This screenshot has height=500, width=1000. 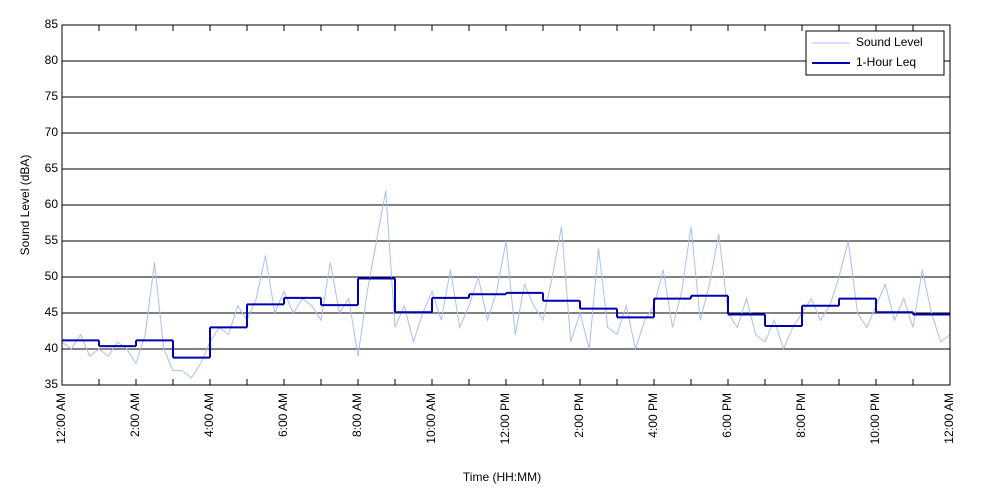 I want to click on x-tick-label: 2:00 AM, so click(x=135, y=415).